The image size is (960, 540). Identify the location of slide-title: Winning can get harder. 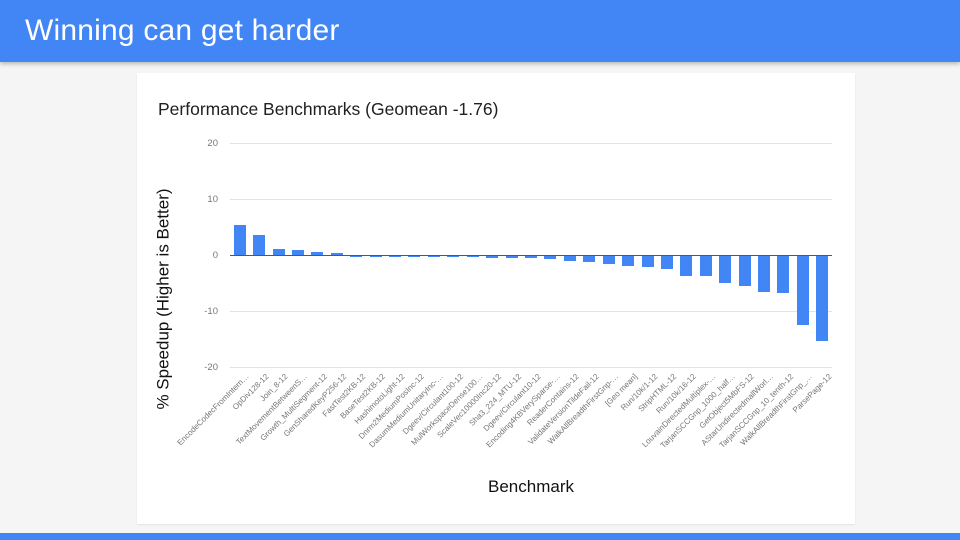
(182, 30).